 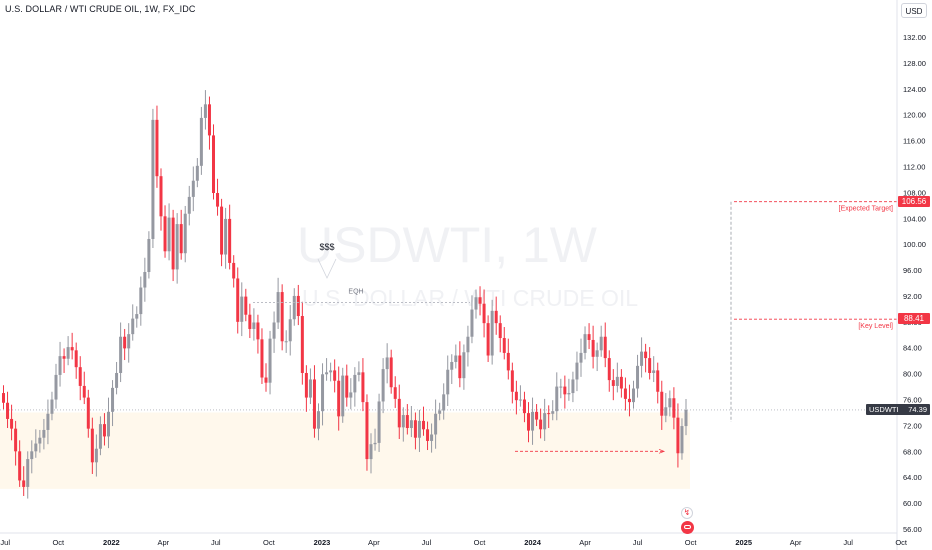 I want to click on events-icon, so click(x=687, y=527).